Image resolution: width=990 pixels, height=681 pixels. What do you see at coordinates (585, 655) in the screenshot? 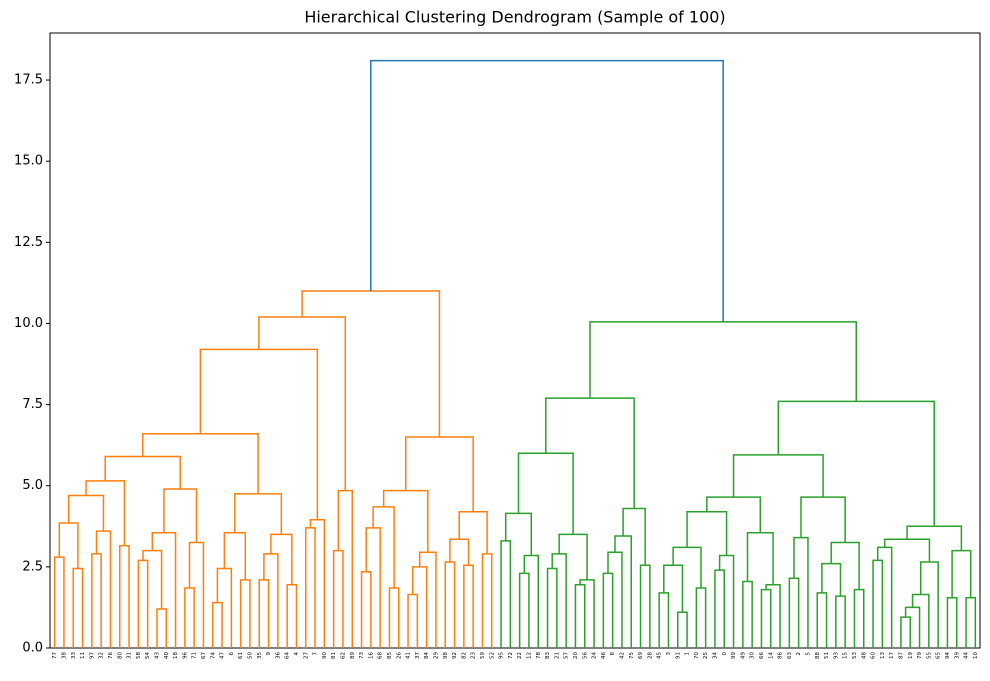
I see `x-tick-label: 56` at bounding box center [585, 655].